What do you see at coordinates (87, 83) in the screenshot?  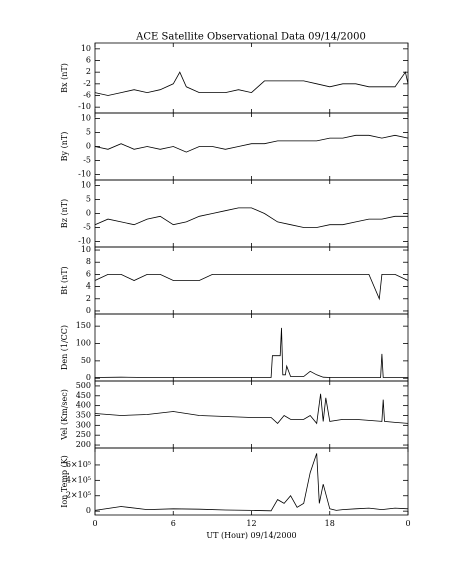 I see `y-tick-label: -2` at bounding box center [87, 83].